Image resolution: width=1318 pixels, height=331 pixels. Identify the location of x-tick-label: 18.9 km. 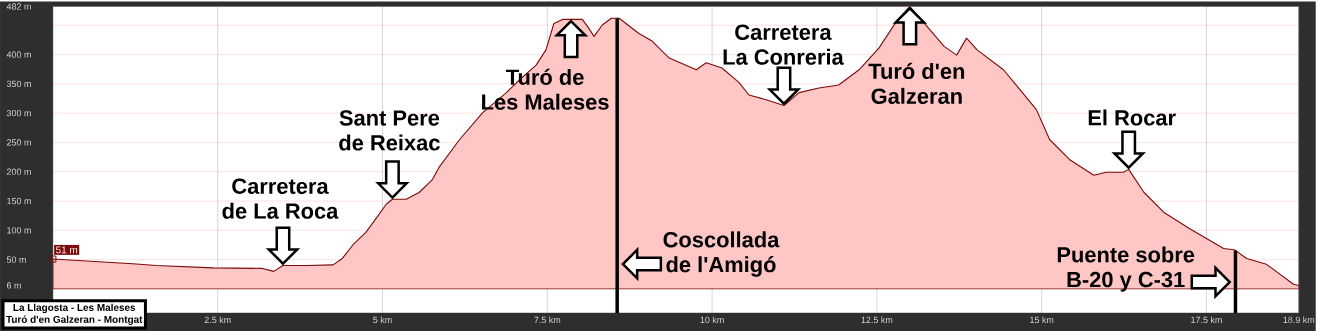
(1299, 320).